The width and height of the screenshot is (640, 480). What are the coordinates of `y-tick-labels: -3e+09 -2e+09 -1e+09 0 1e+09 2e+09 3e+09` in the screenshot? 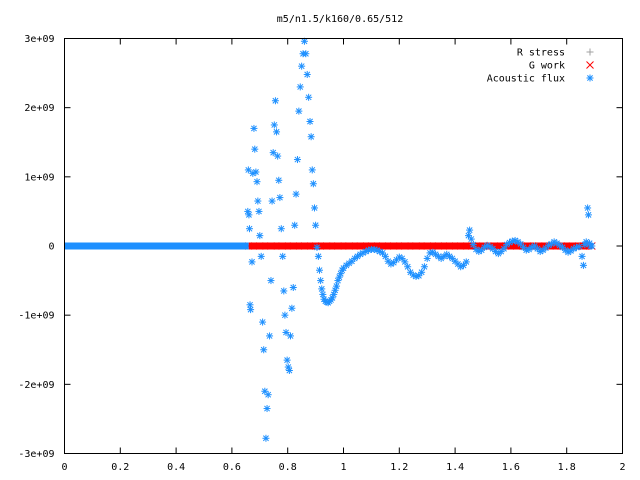 It's located at (36, 247).